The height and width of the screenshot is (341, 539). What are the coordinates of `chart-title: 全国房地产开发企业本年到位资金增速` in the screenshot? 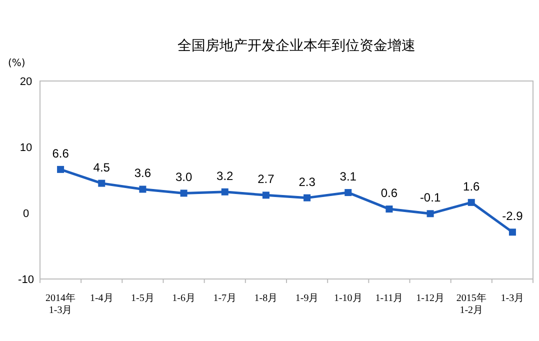 It's located at (297, 46).